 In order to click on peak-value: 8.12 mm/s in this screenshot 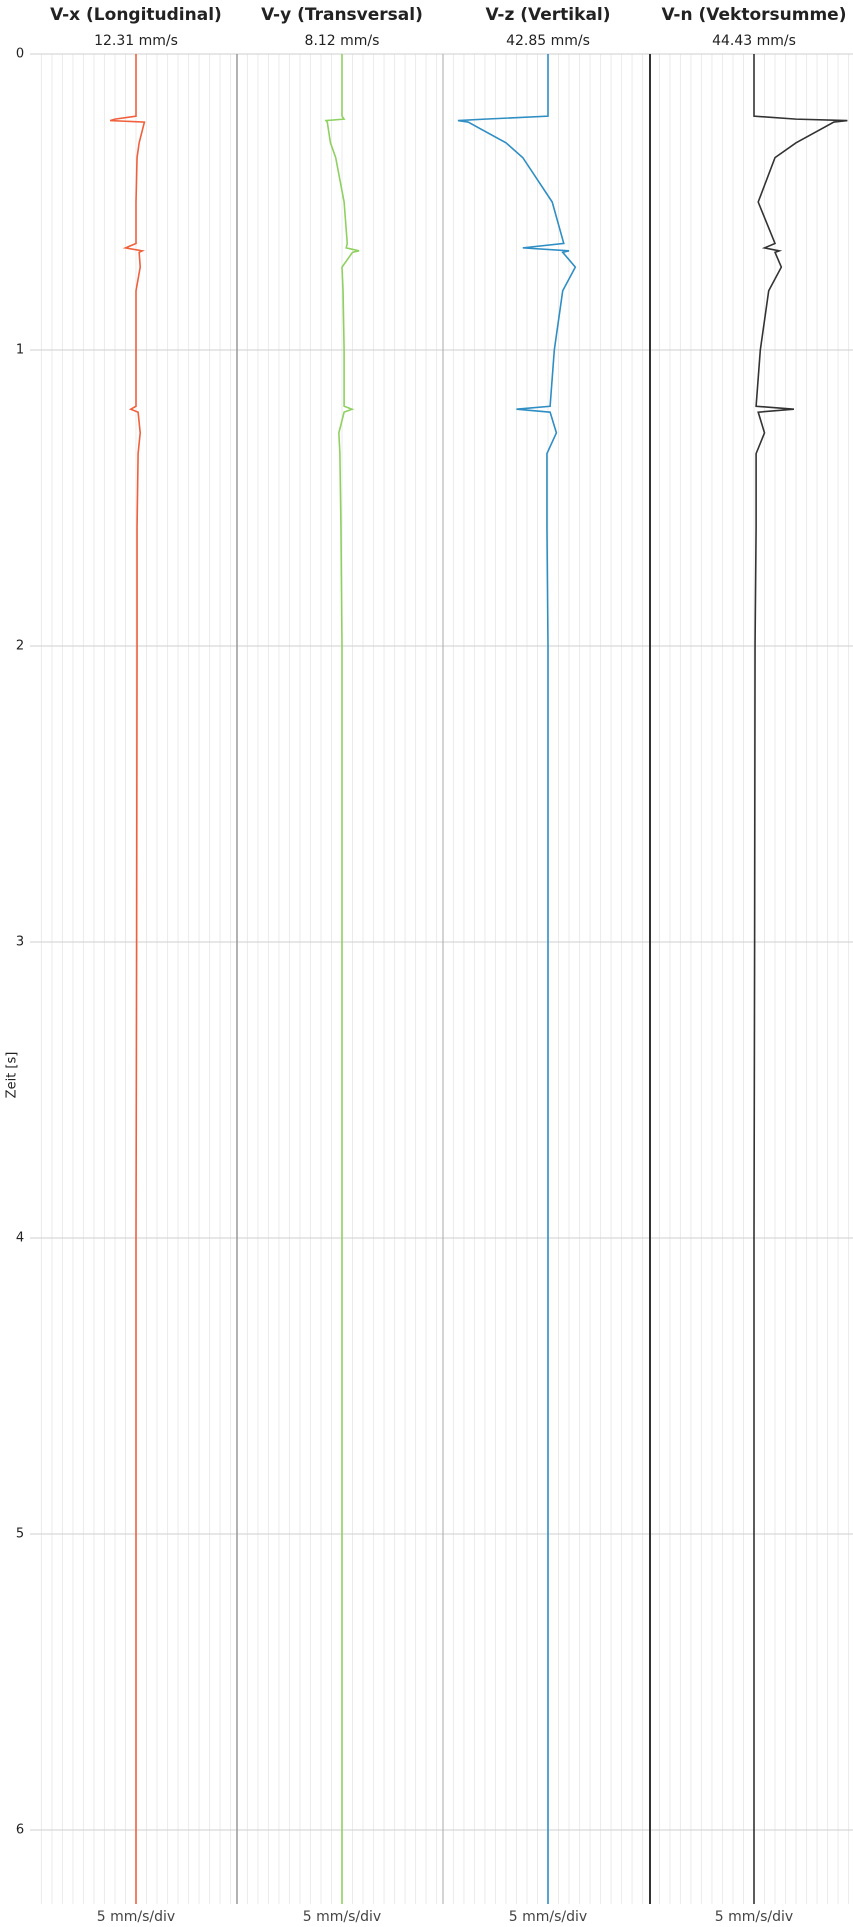, I will do `click(342, 41)`.